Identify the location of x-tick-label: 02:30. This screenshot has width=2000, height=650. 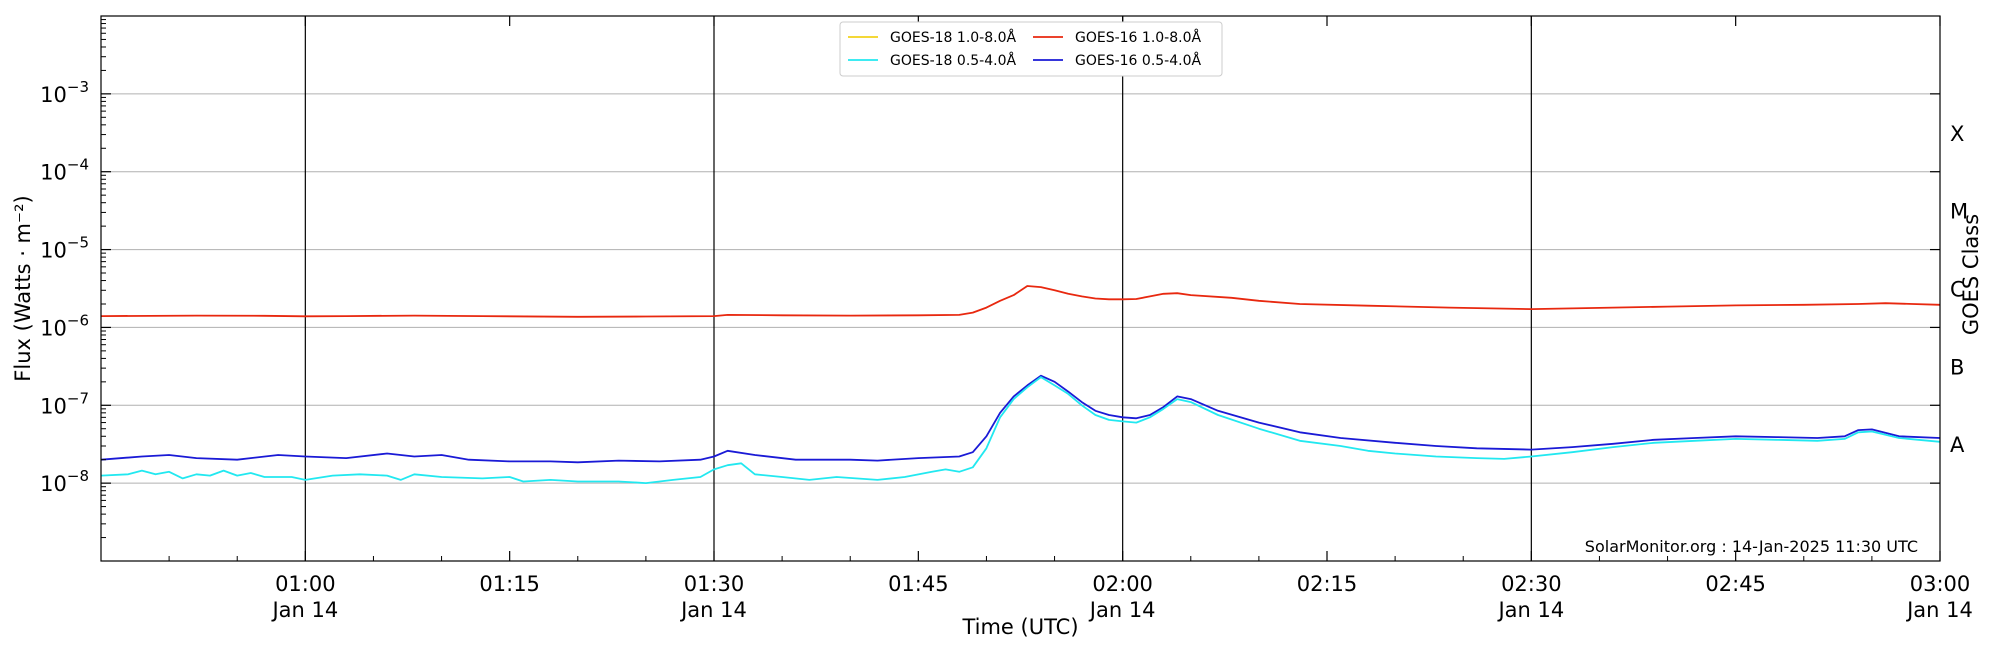
(1531, 584).